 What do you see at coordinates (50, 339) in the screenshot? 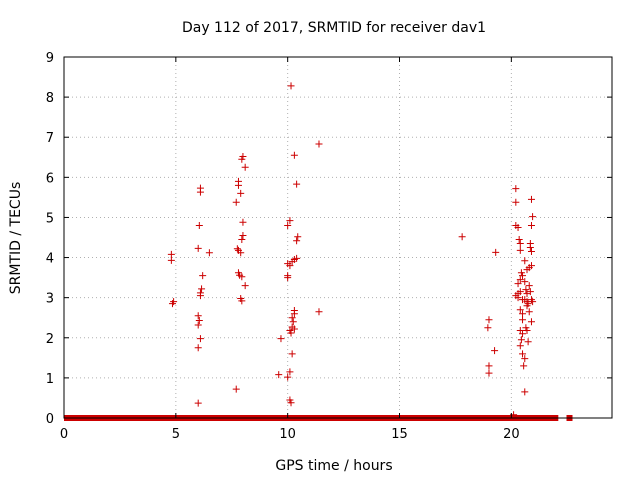
I see `y-tick-label: 2` at bounding box center [50, 339].